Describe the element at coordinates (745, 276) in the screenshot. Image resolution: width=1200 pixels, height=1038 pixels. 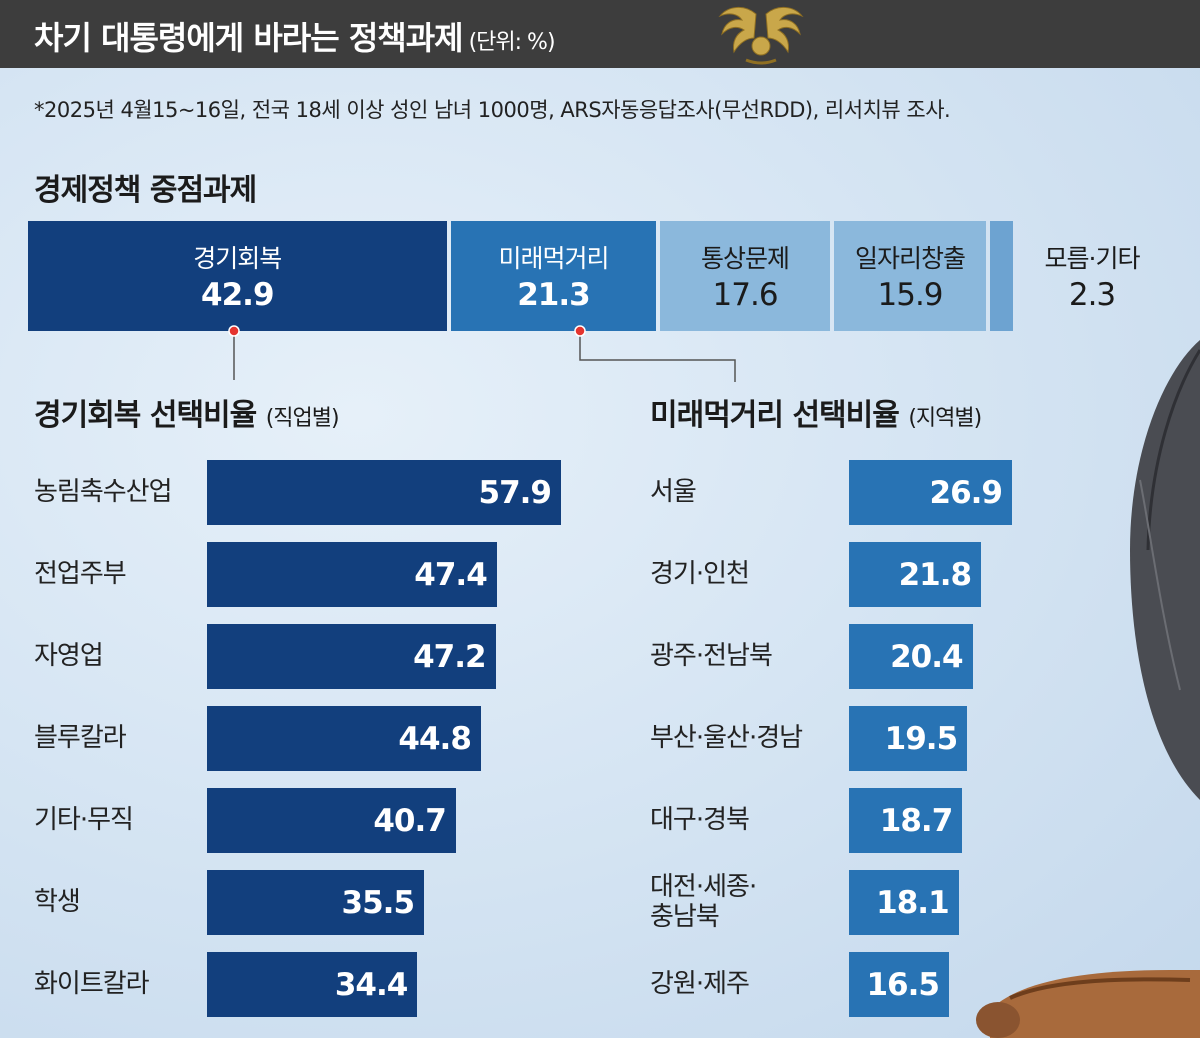
I see `stack-segment-2: 통상문제 17.6` at that location.